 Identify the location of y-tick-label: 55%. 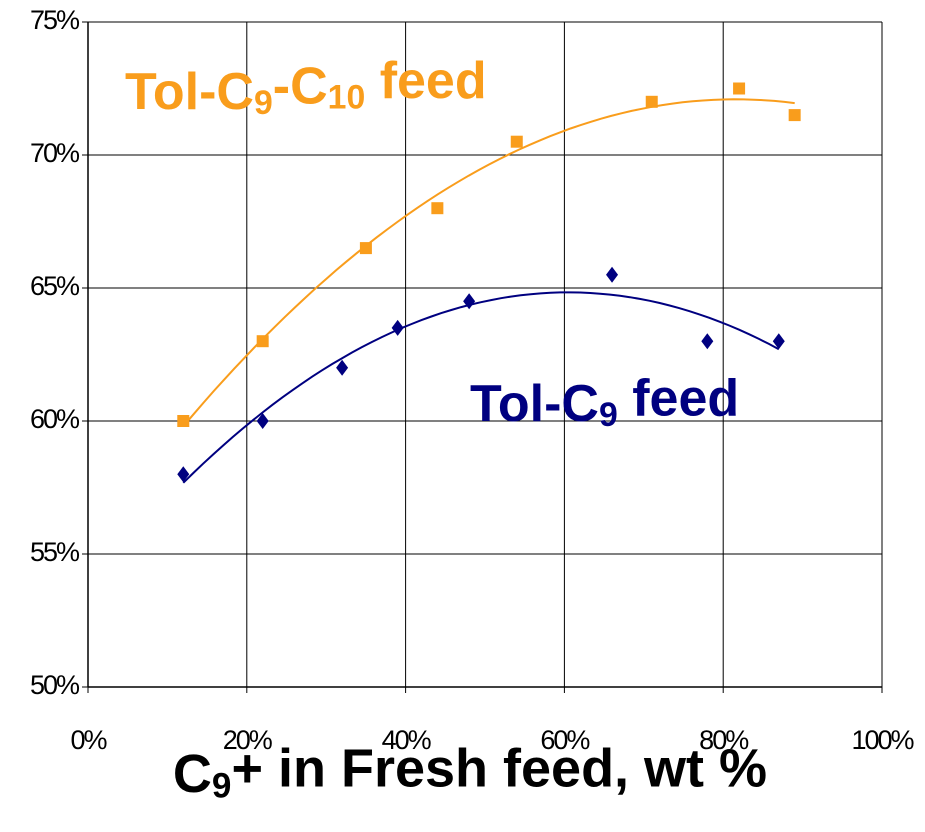
(55, 552).